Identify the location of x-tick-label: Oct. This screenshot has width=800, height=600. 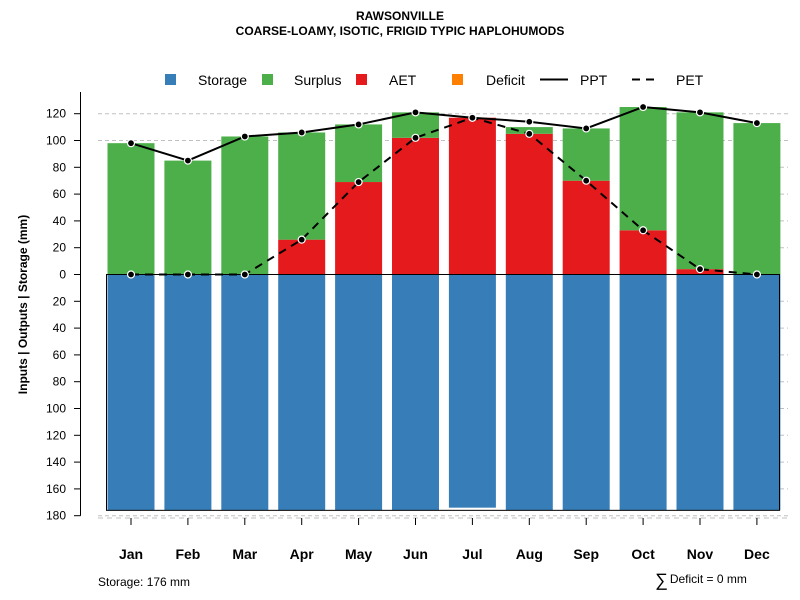
(643, 554).